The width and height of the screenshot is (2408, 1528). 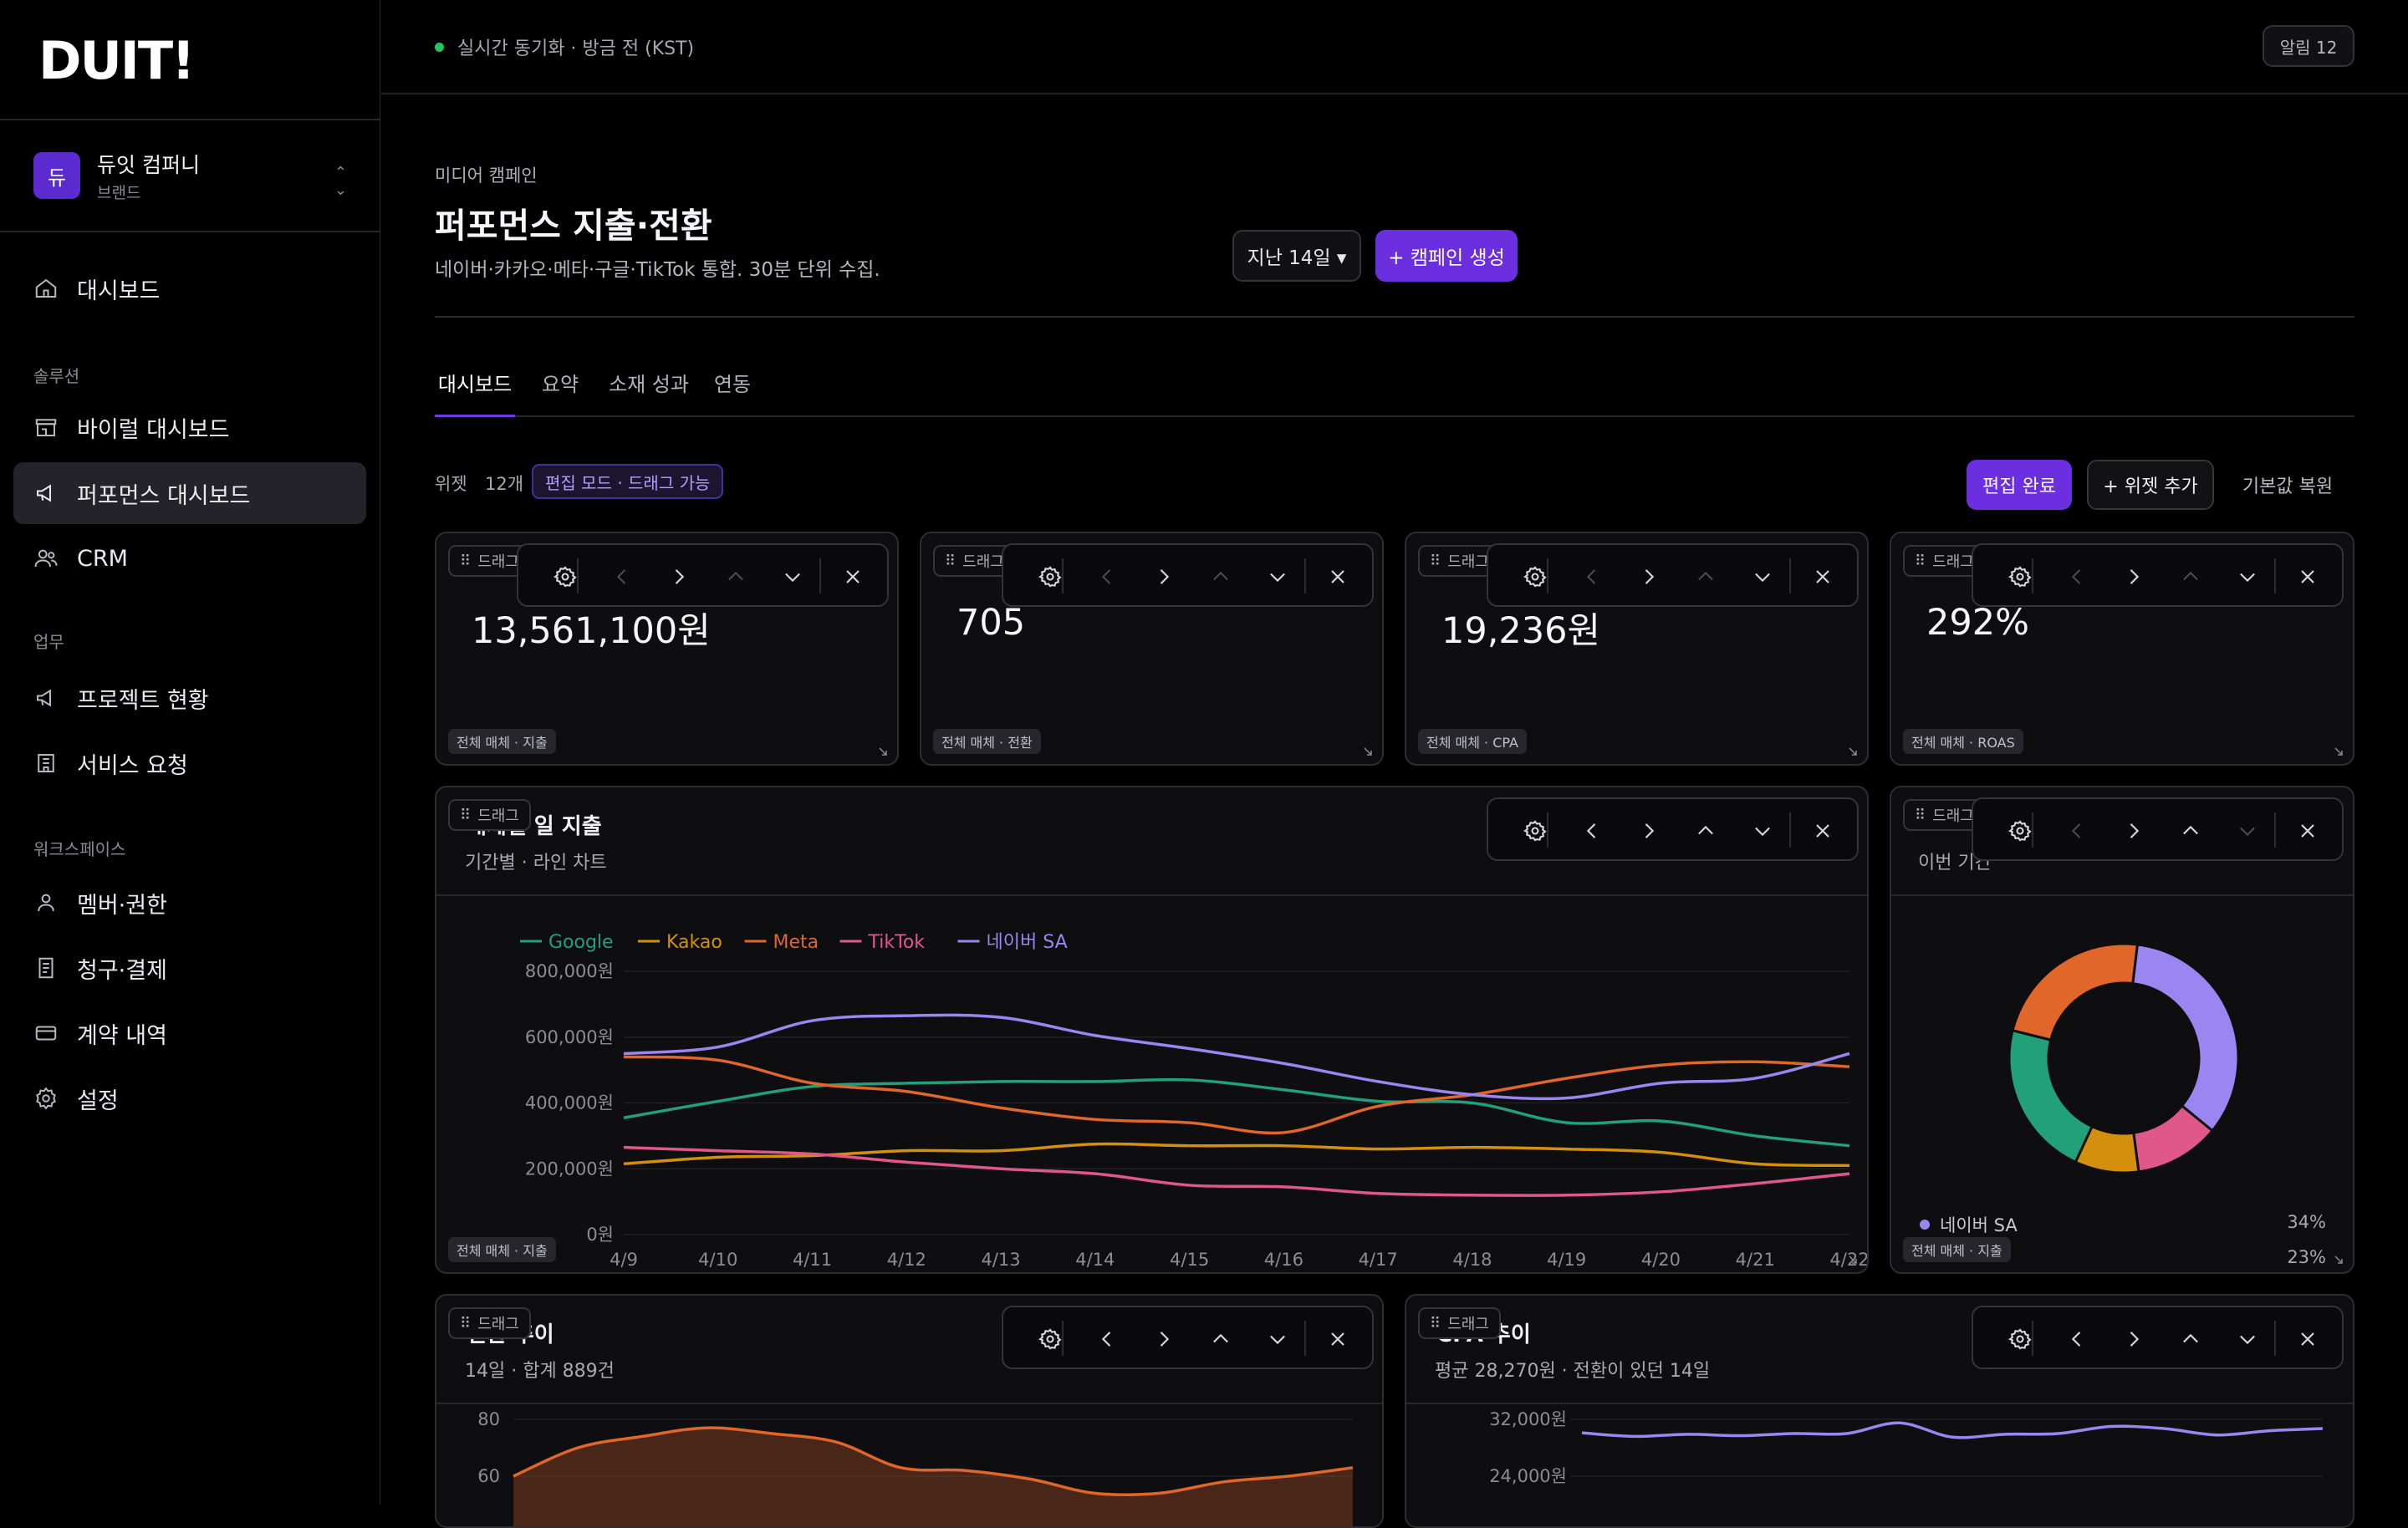 What do you see at coordinates (565, 46) in the screenshot?
I see `sync-status: 실시간 동기화 · 방금 전 (KST)` at bounding box center [565, 46].